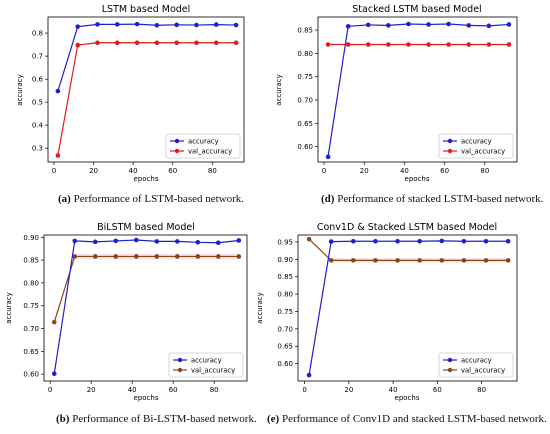 The width and height of the screenshot is (550, 434). Describe the element at coordinates (9, 308) in the screenshot. I see `y-axis-label: accuracy` at that location.